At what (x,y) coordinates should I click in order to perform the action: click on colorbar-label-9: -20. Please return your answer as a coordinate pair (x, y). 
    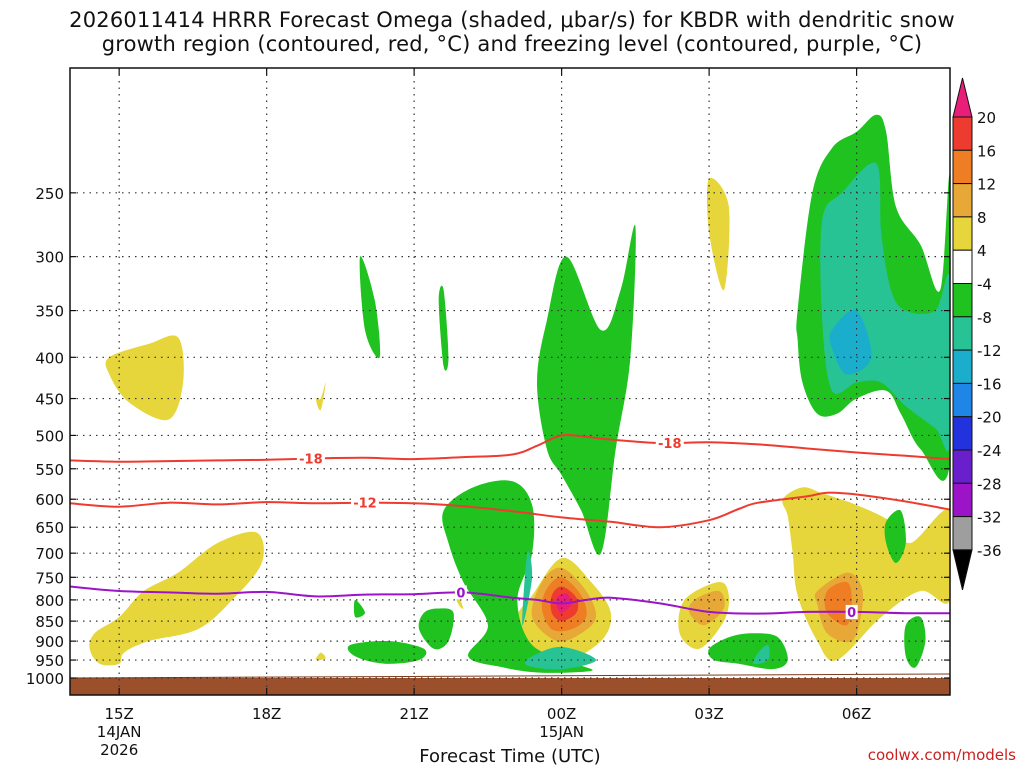
    Looking at the image, I should click on (989, 418).